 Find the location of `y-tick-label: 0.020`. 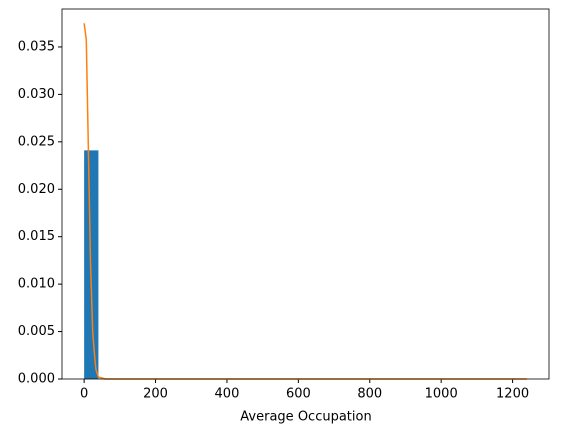

y-tick-label: 0.020 is located at coordinates (36, 189).